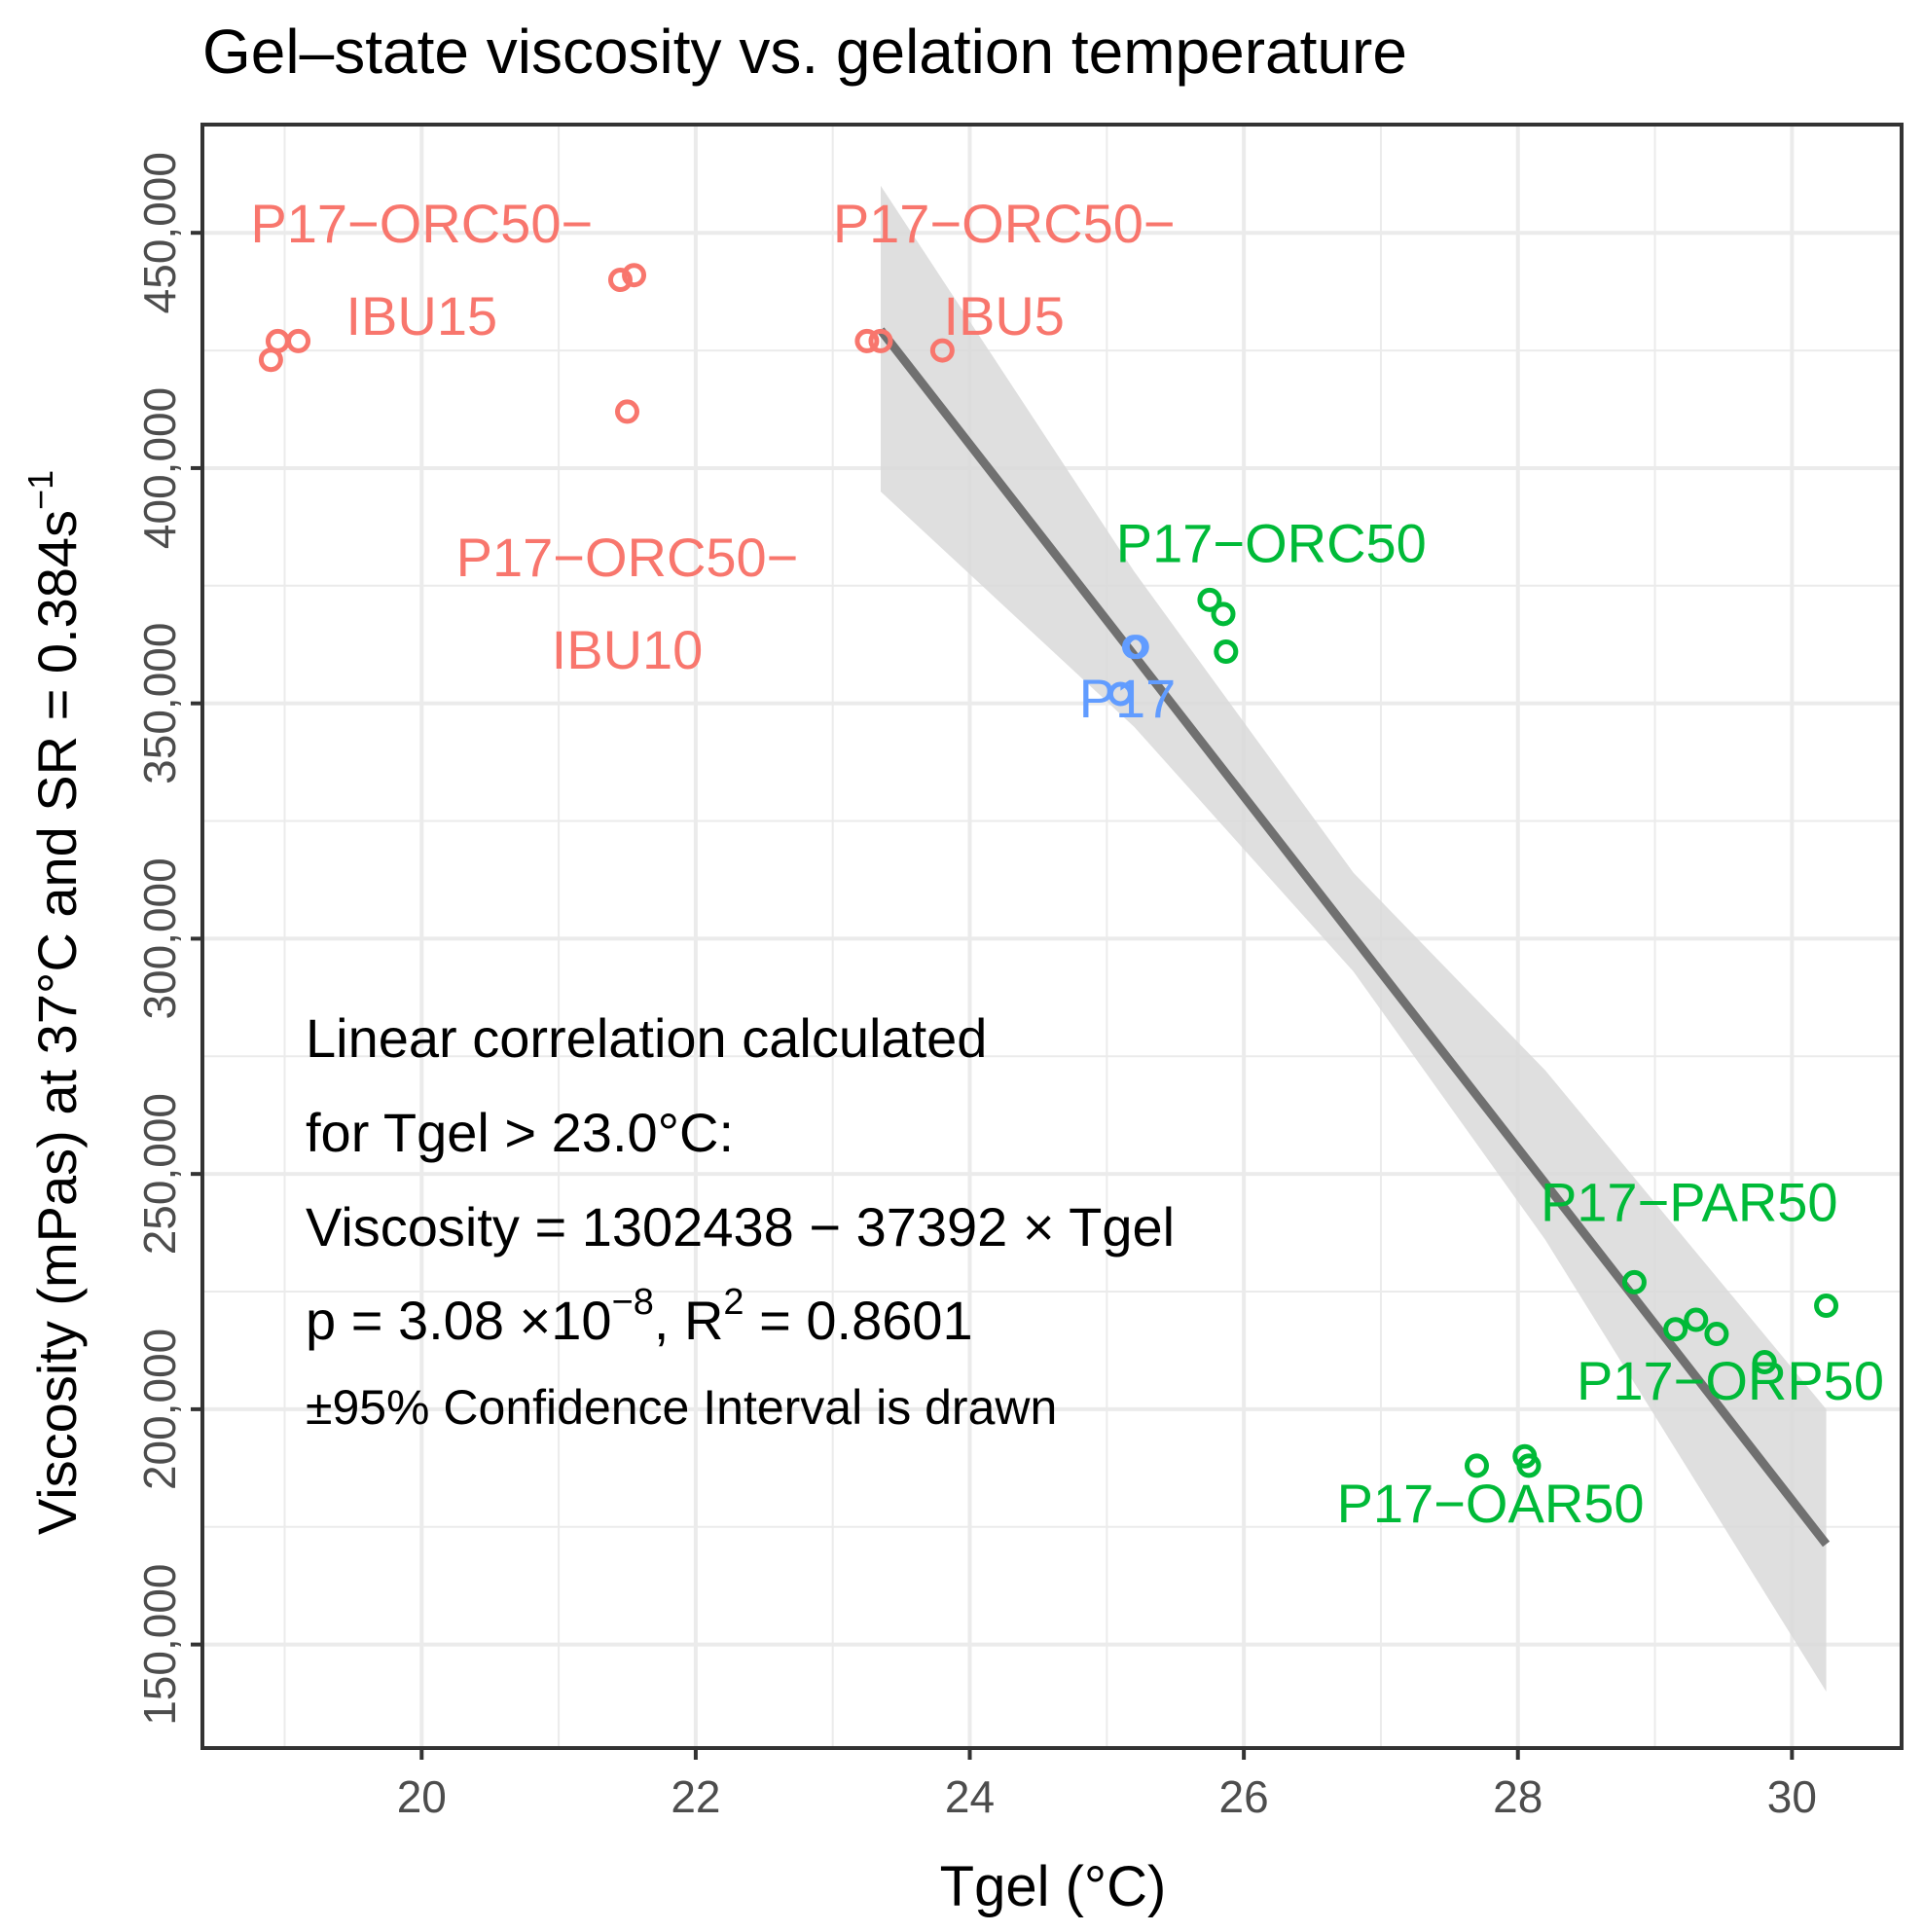 This screenshot has width=1923, height=1932. What do you see at coordinates (421, 315) in the screenshot?
I see `point-label-line: IBU15` at bounding box center [421, 315].